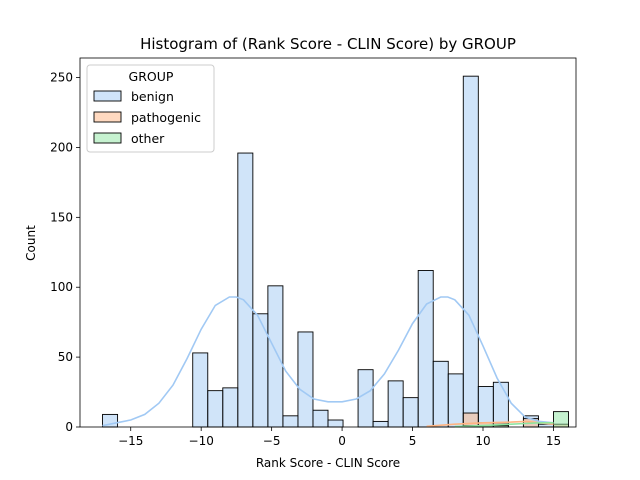 This screenshot has width=640, height=480. I want to click on y-tick-label: 150, so click(61, 217).